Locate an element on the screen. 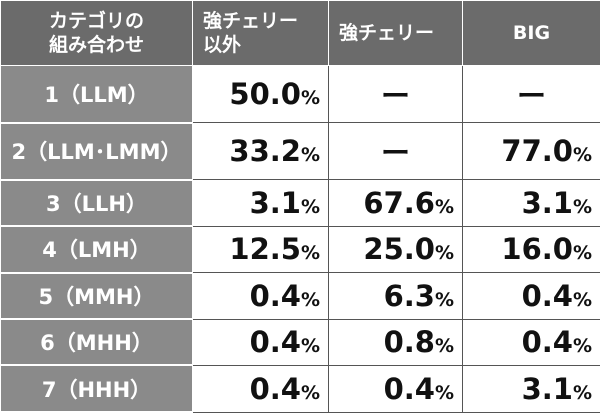  header-cell: 強チェリー is located at coordinates (395, 33).